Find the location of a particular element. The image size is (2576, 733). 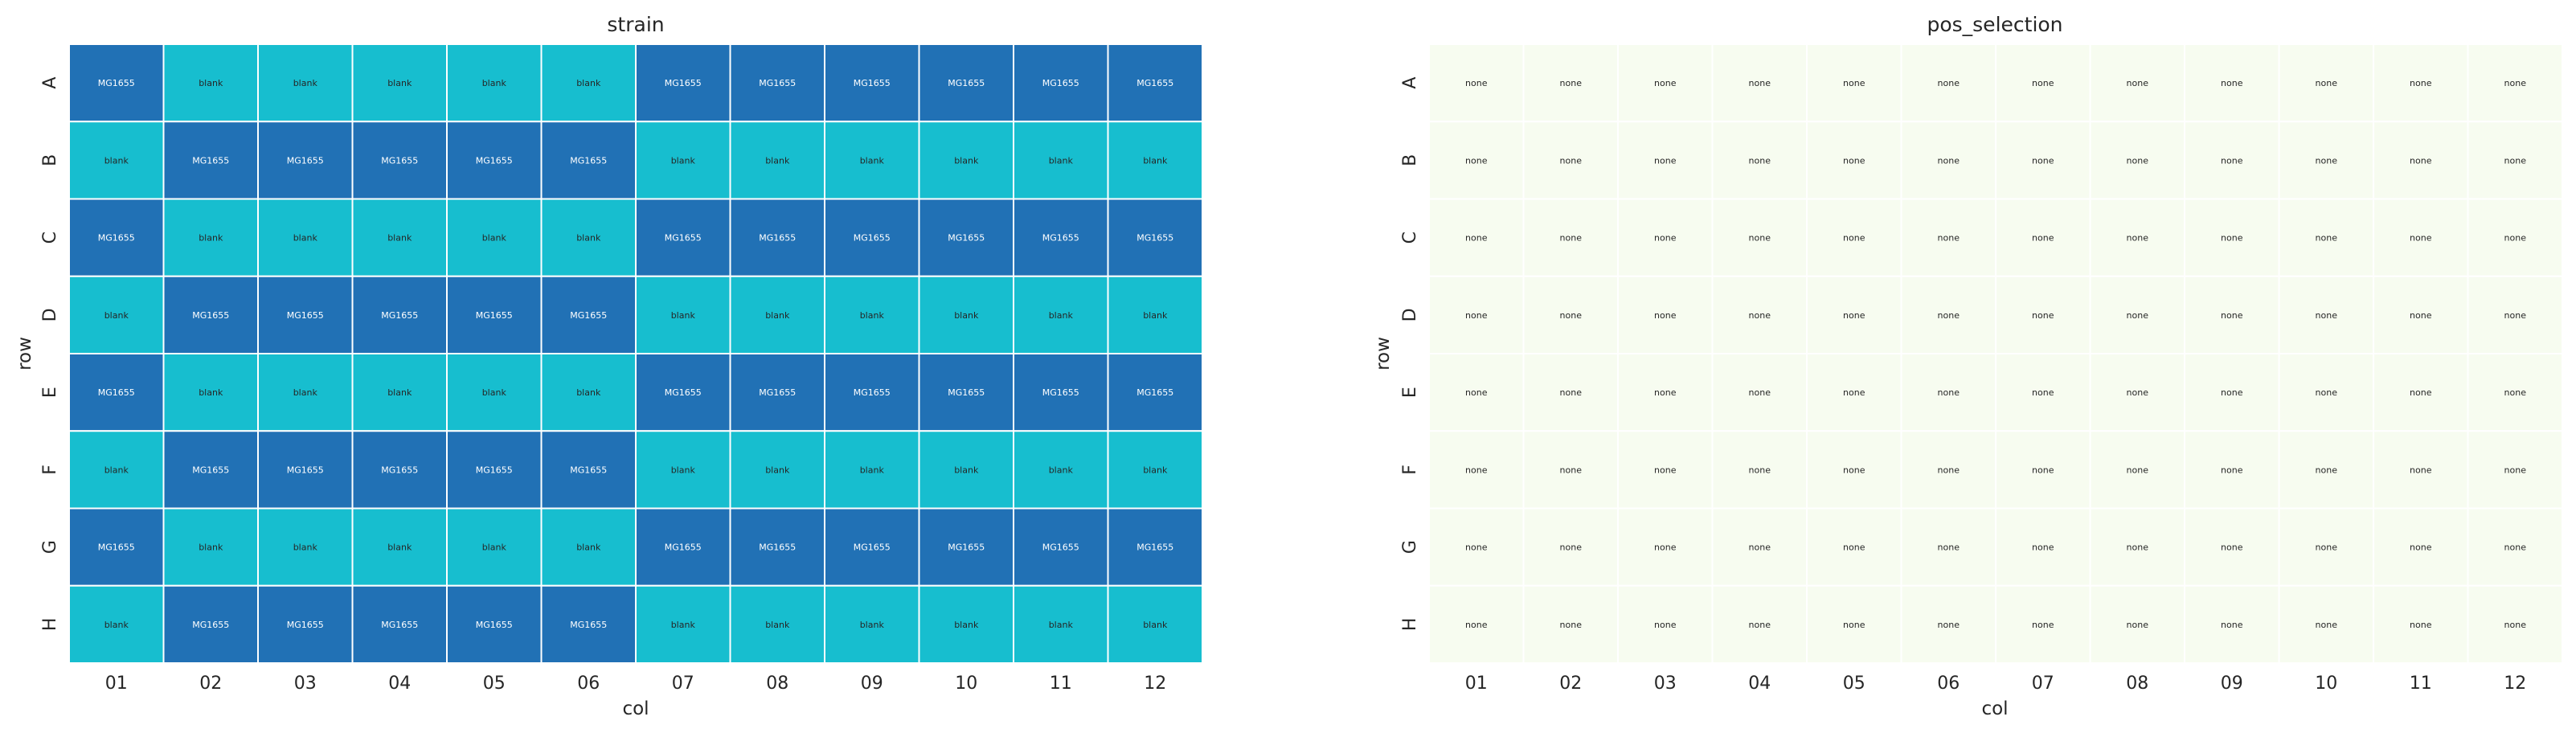

strain-cell-label-H03: MG1655 is located at coordinates (305, 625).